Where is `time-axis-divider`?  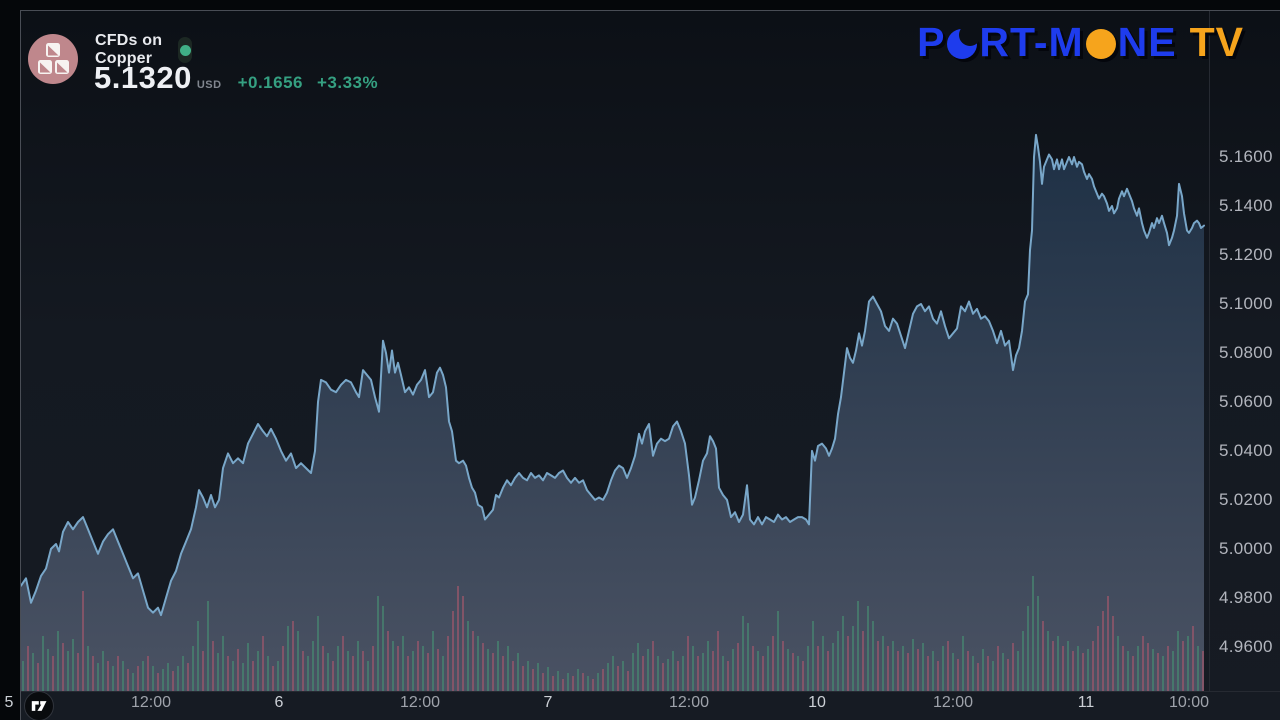
time-axis-divider is located at coordinates (650, 691).